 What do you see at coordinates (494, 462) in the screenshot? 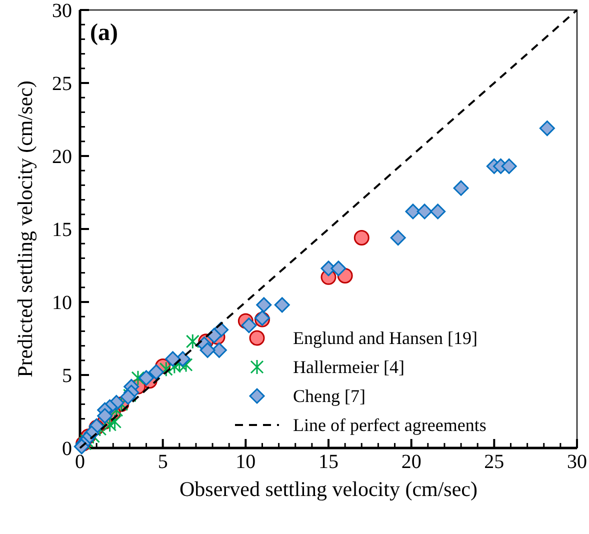
I see `x-tick-label: 25` at bounding box center [494, 462].